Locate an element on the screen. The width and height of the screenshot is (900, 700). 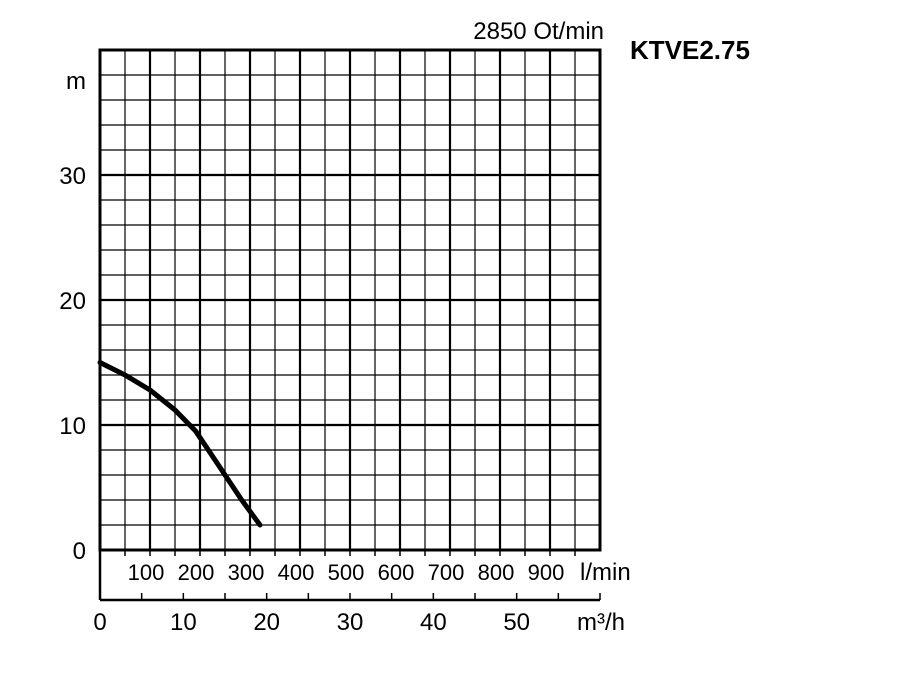
x-tick-label: 10 is located at coordinates (183, 622).